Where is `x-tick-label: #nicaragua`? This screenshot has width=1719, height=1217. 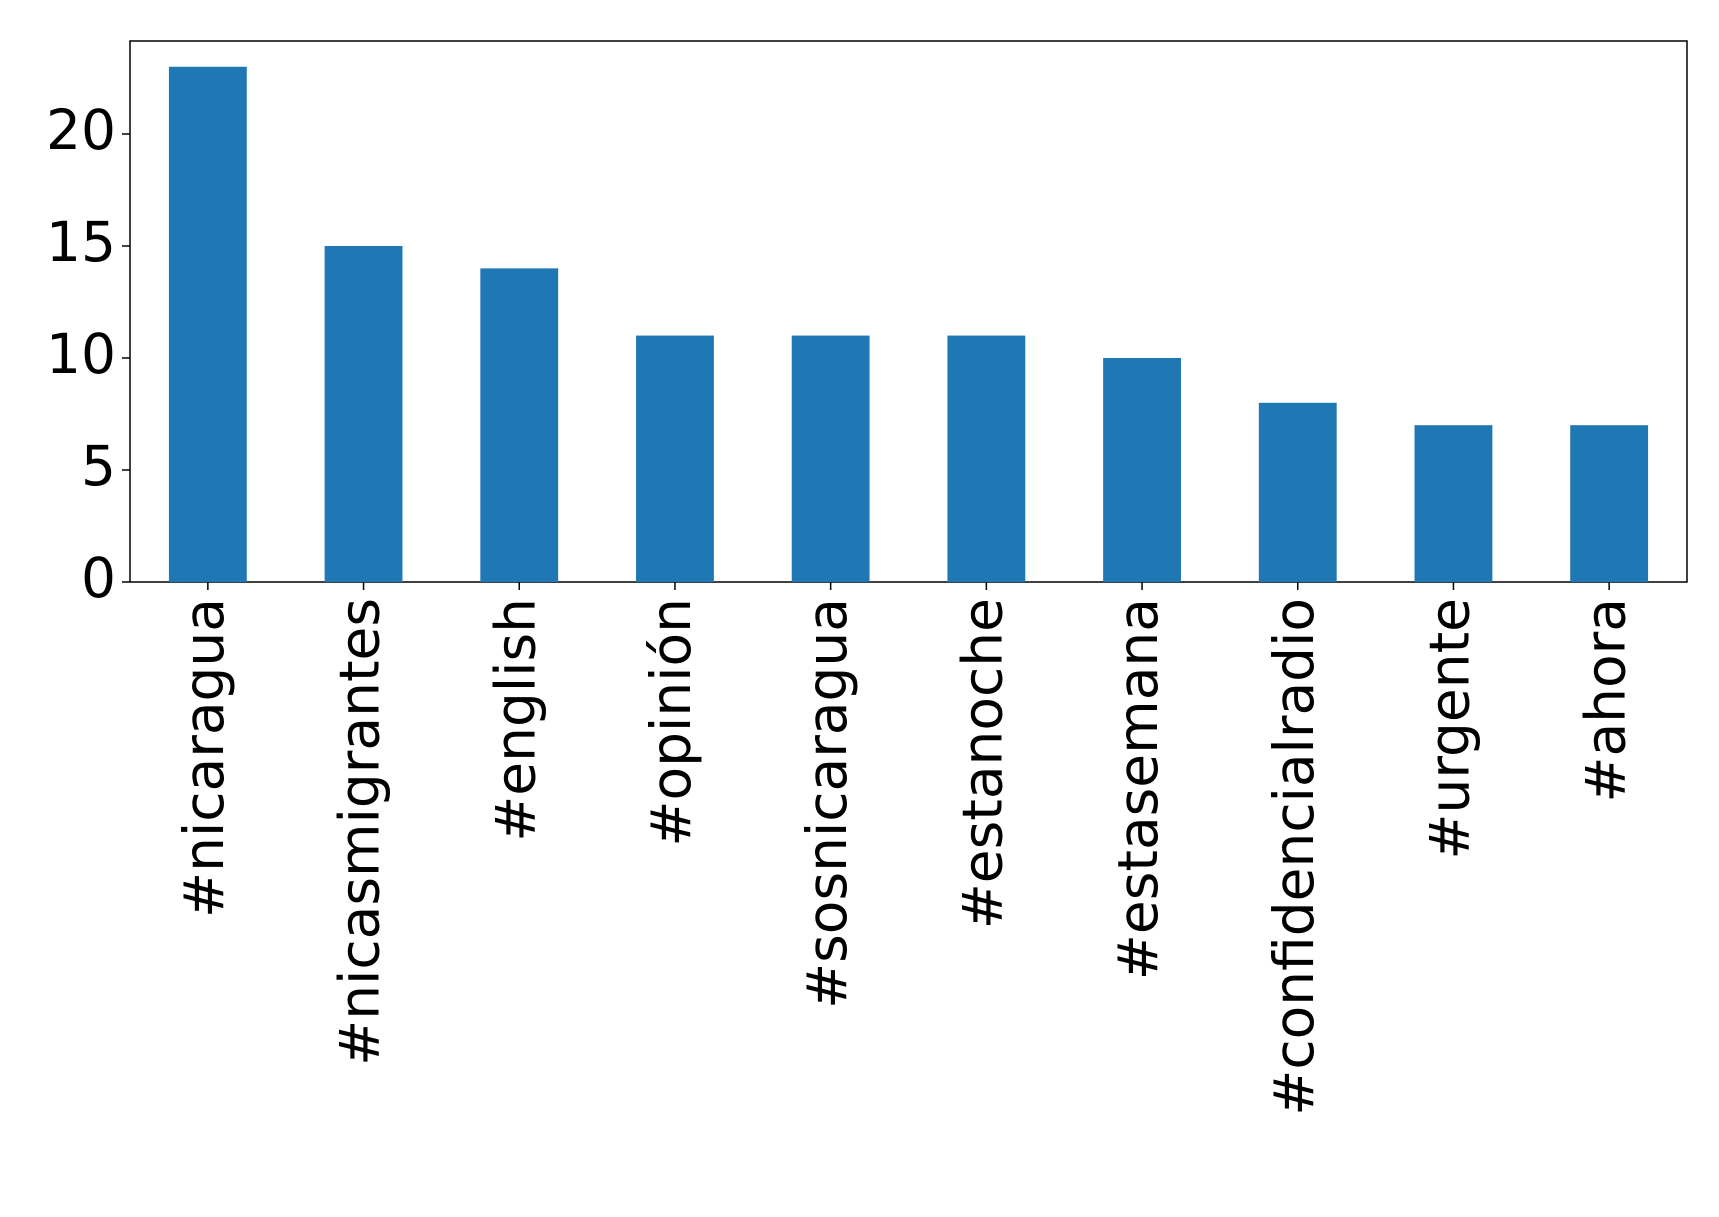
x-tick-label: #nicaragua is located at coordinates (204, 758).